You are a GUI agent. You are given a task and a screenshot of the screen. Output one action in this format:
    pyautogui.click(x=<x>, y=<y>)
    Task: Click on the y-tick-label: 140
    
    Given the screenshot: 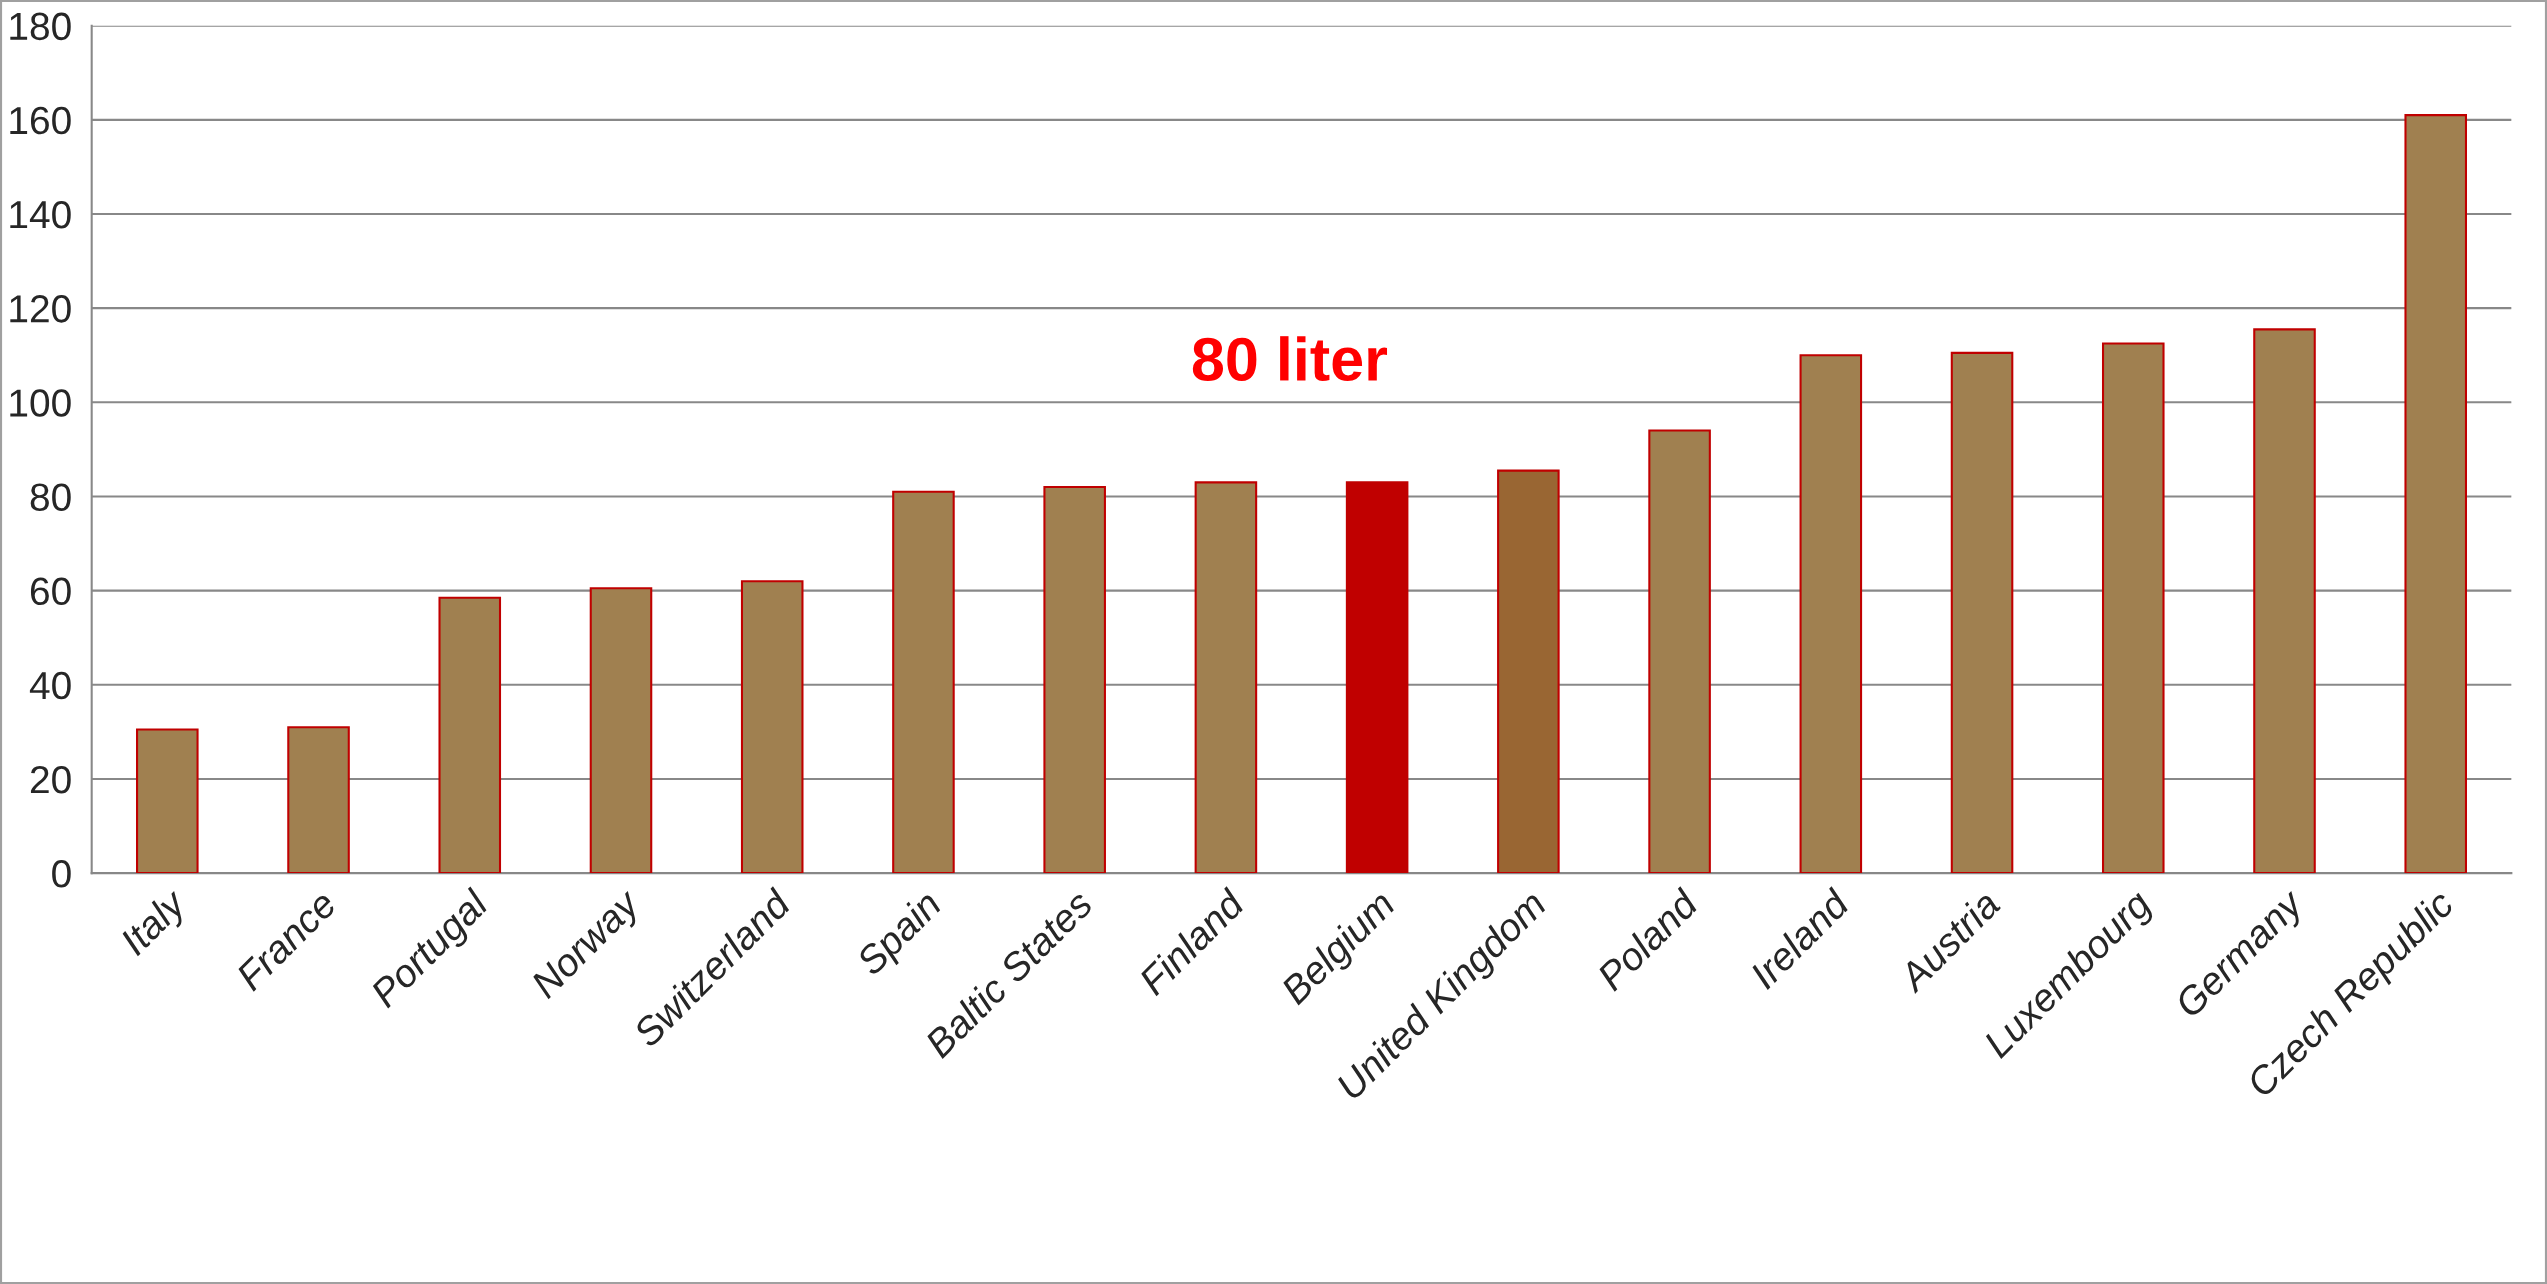 What is the action you would take?
    pyautogui.click(x=40, y=214)
    